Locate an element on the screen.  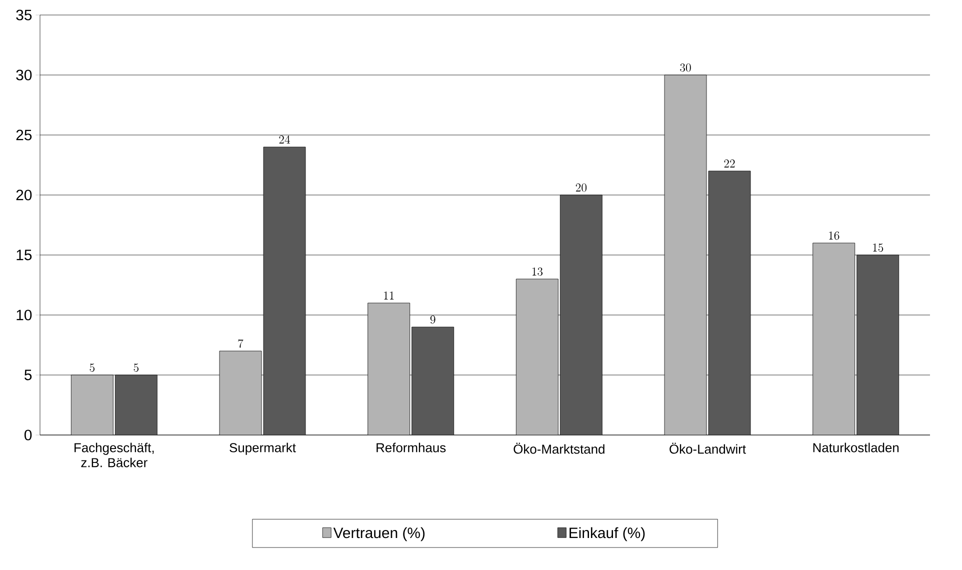
x-tick-label: Naturkostladen is located at coordinates (856, 447).